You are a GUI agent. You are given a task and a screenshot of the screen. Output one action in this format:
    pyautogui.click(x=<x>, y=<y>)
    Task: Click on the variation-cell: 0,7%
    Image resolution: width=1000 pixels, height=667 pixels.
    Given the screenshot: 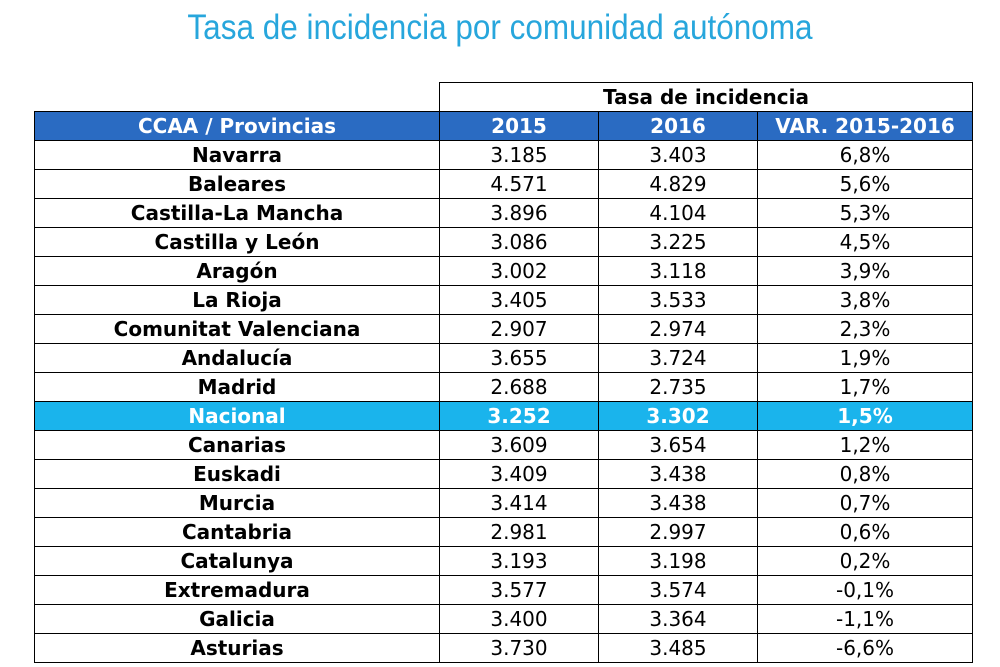 What is the action you would take?
    pyautogui.click(x=865, y=503)
    